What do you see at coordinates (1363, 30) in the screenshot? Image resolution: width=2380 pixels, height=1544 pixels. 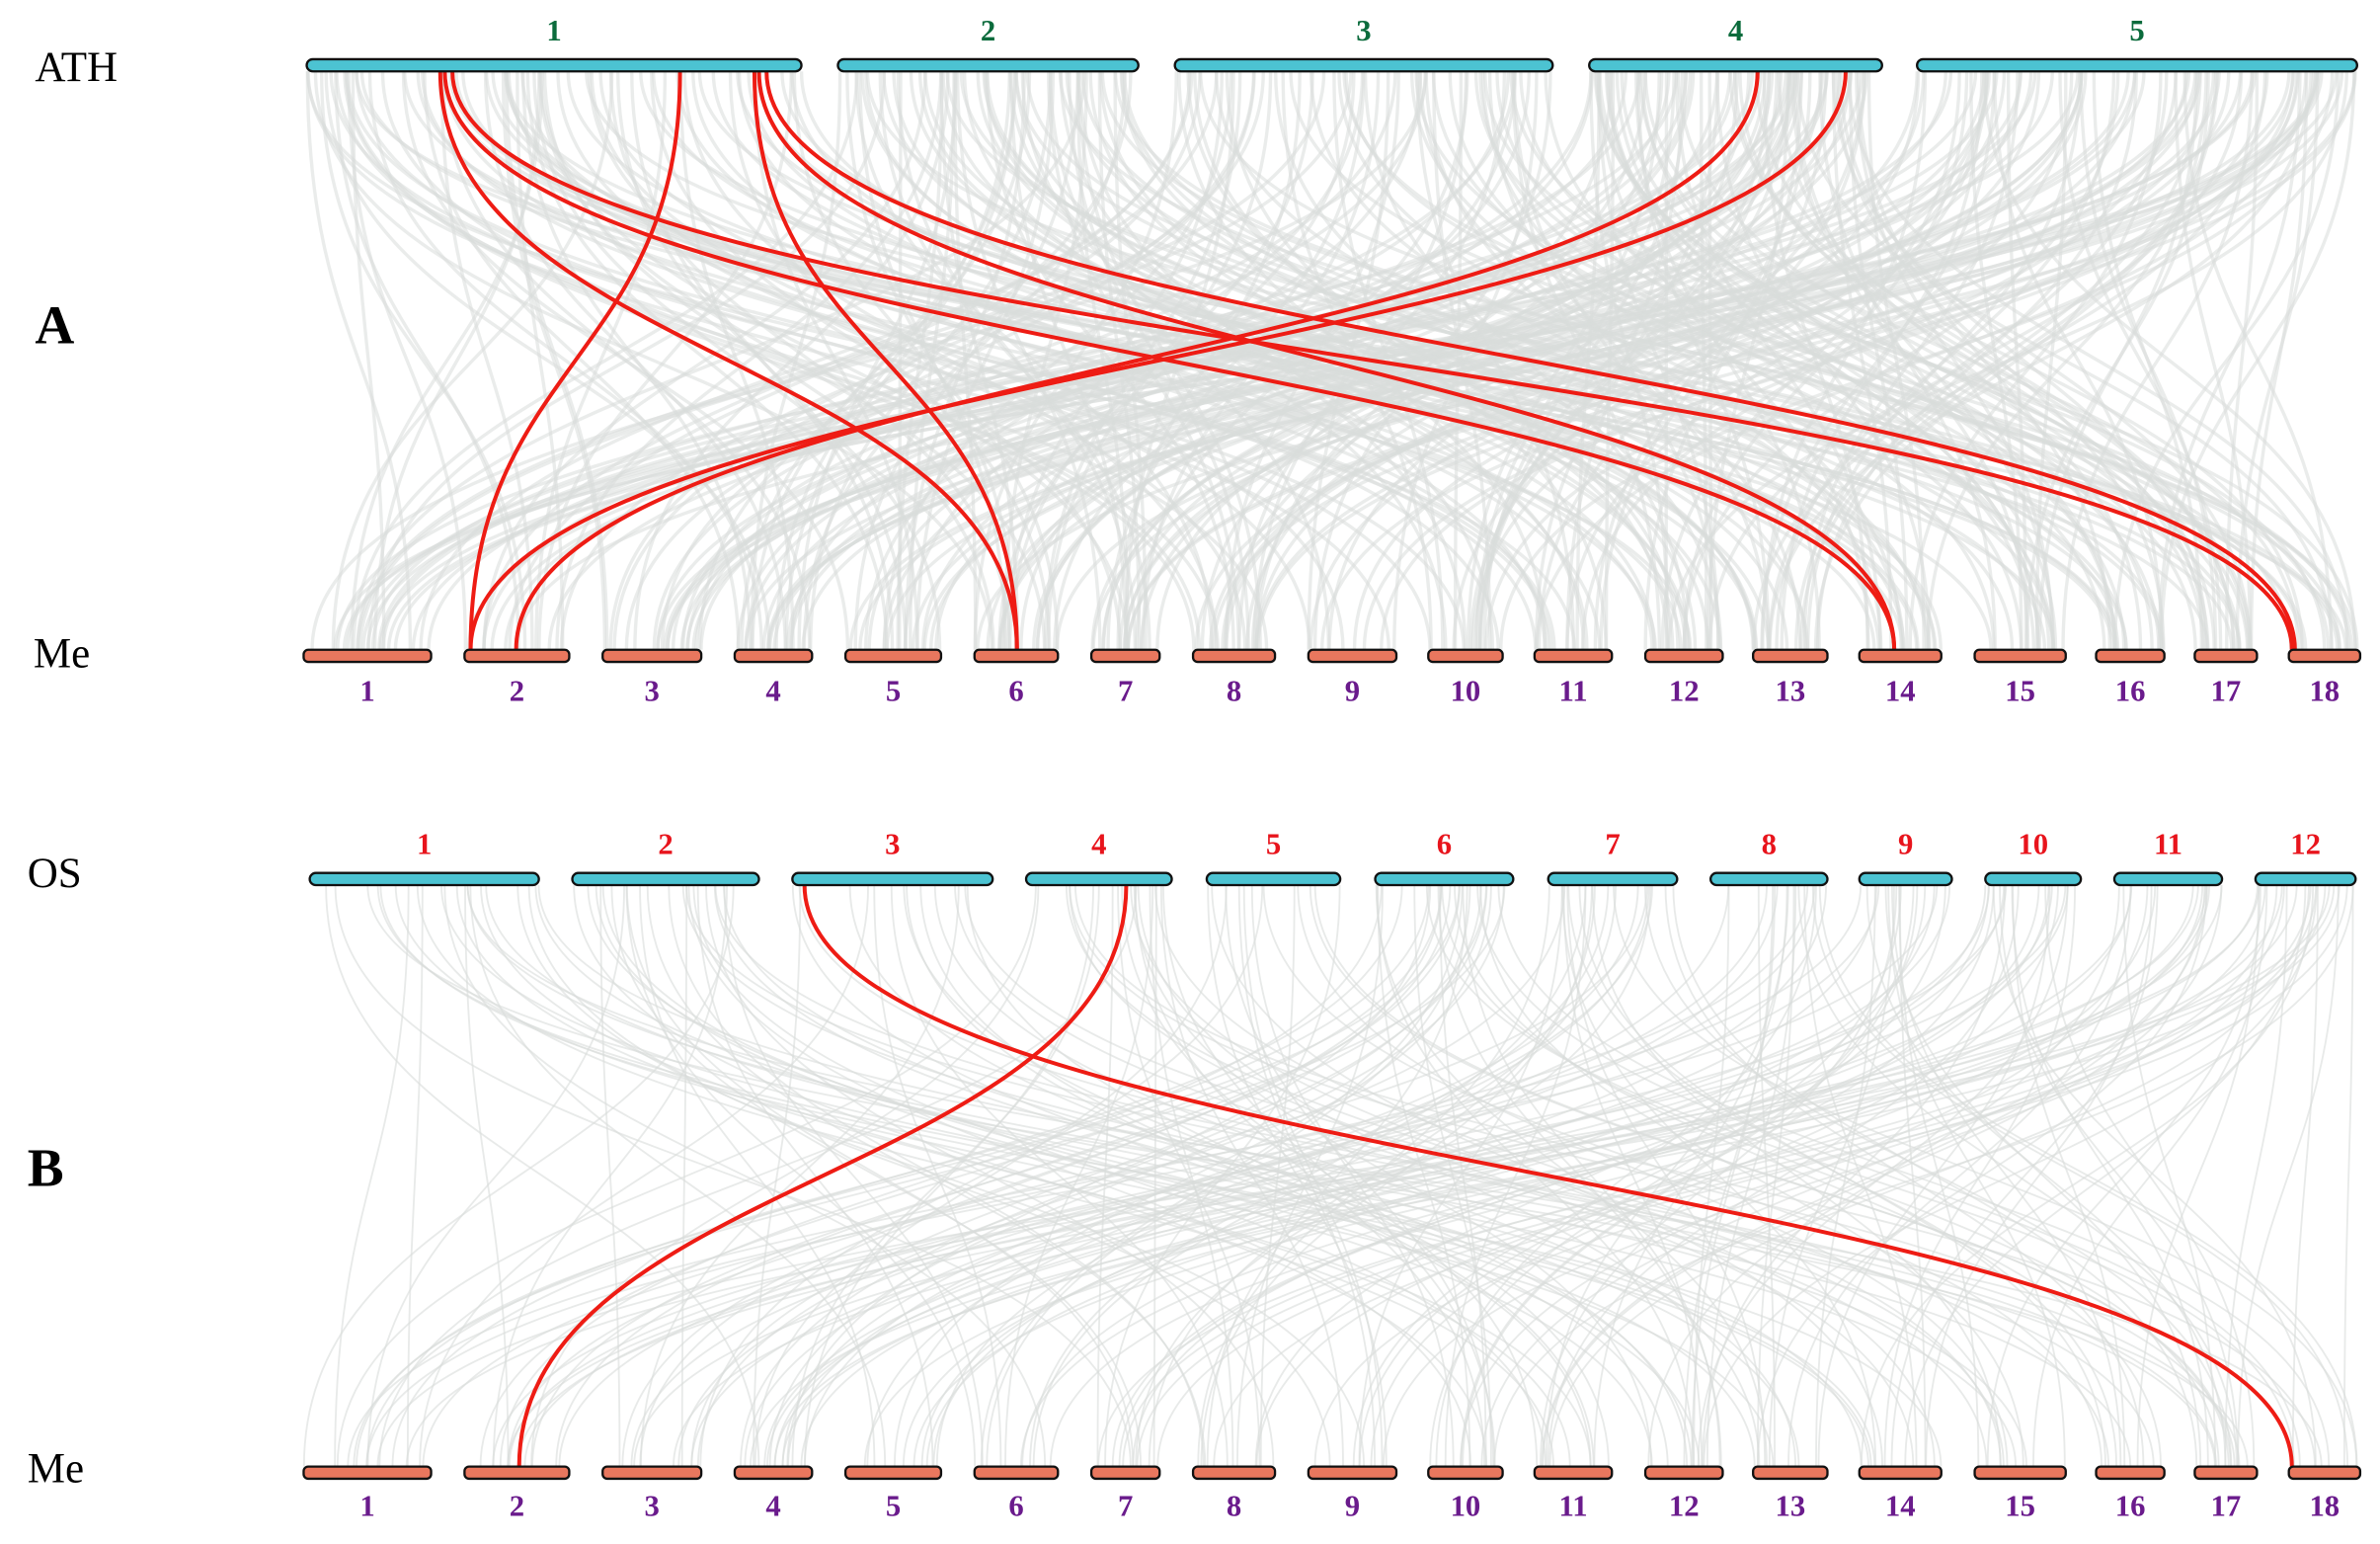 I see `chromosome-label: 3` at bounding box center [1363, 30].